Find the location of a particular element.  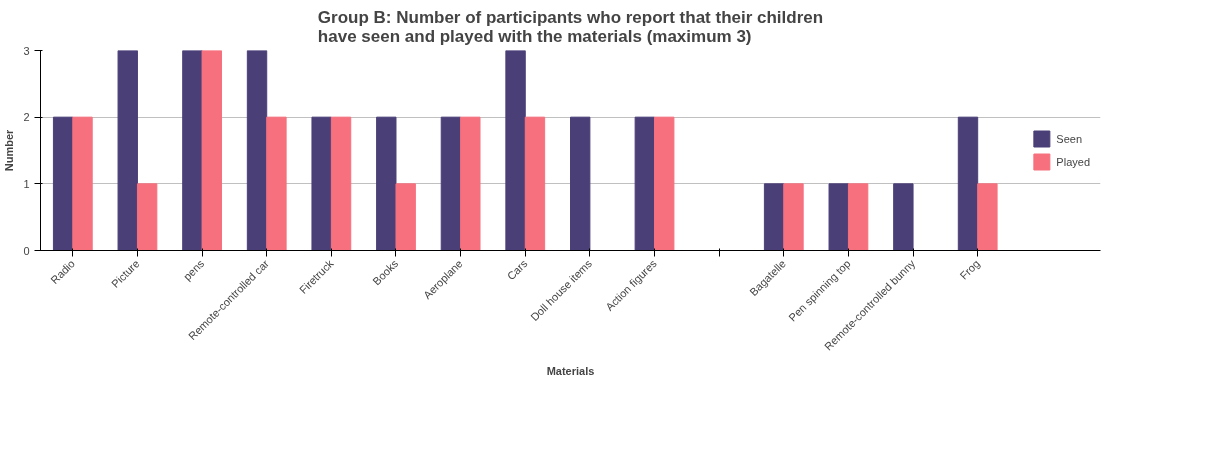

legend-label: Played is located at coordinates (1073, 161).